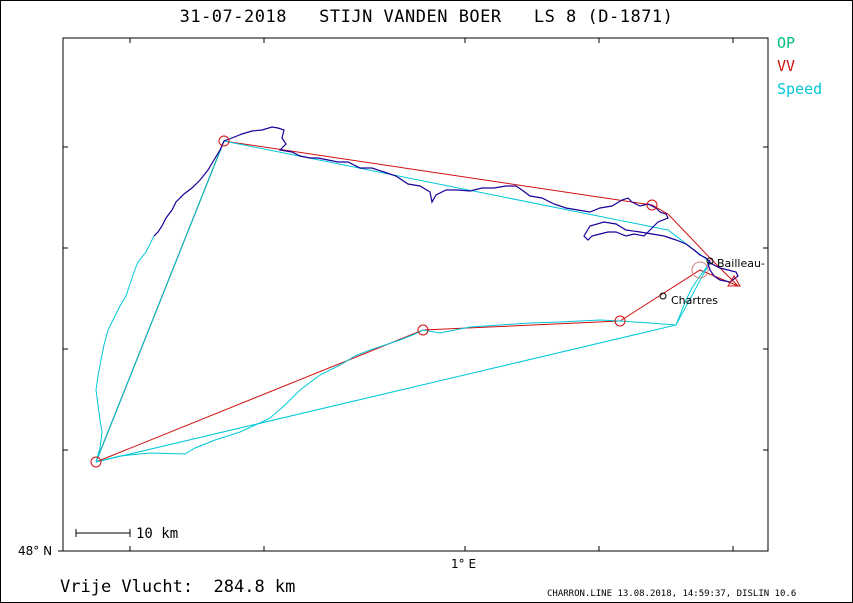 Image resolution: width=853 pixels, height=603 pixels. I want to click on legend-vv: VV, so click(786, 66).